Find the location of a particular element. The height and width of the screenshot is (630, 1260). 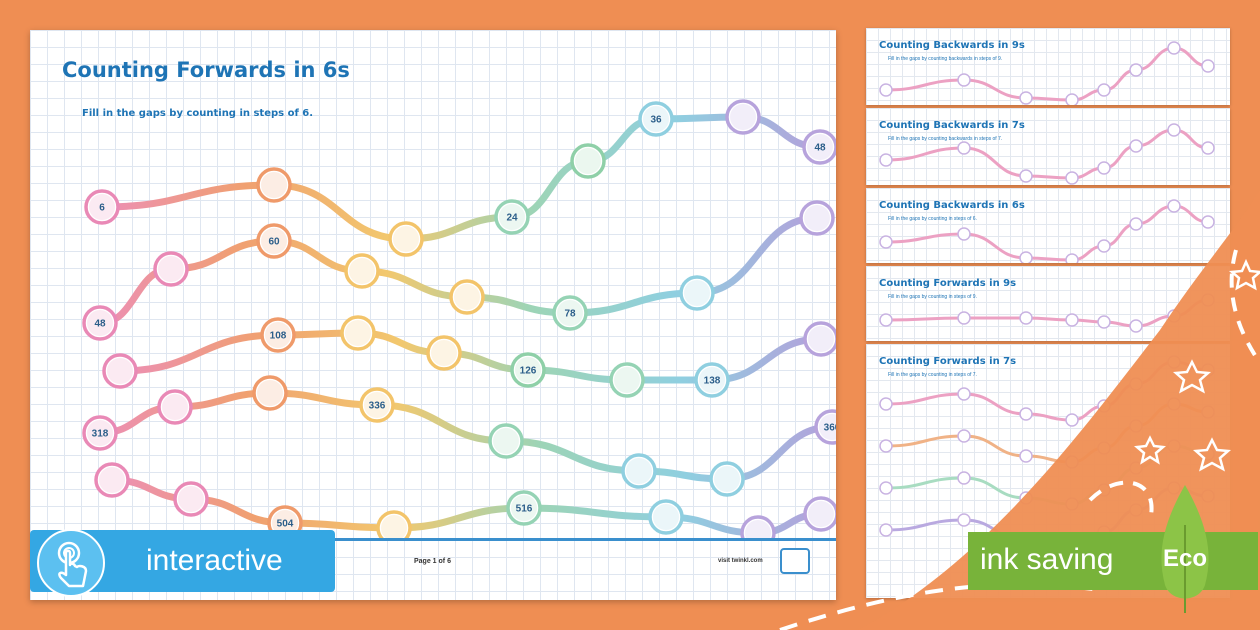

number-label: 516 is located at coordinates (524, 509).